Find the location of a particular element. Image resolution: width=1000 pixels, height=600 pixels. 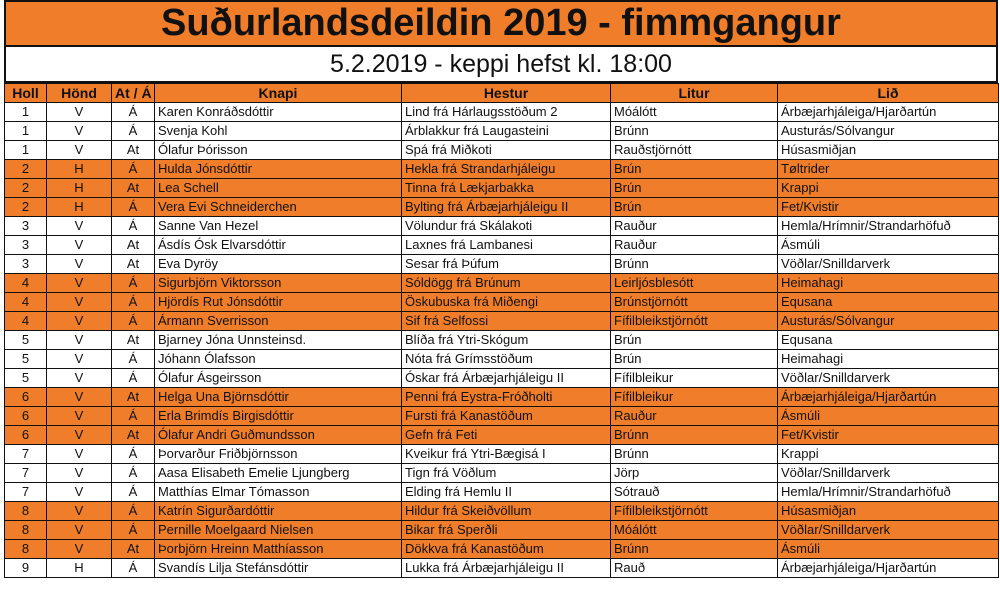

cell-lid: Heimahagi is located at coordinates (888, 283).